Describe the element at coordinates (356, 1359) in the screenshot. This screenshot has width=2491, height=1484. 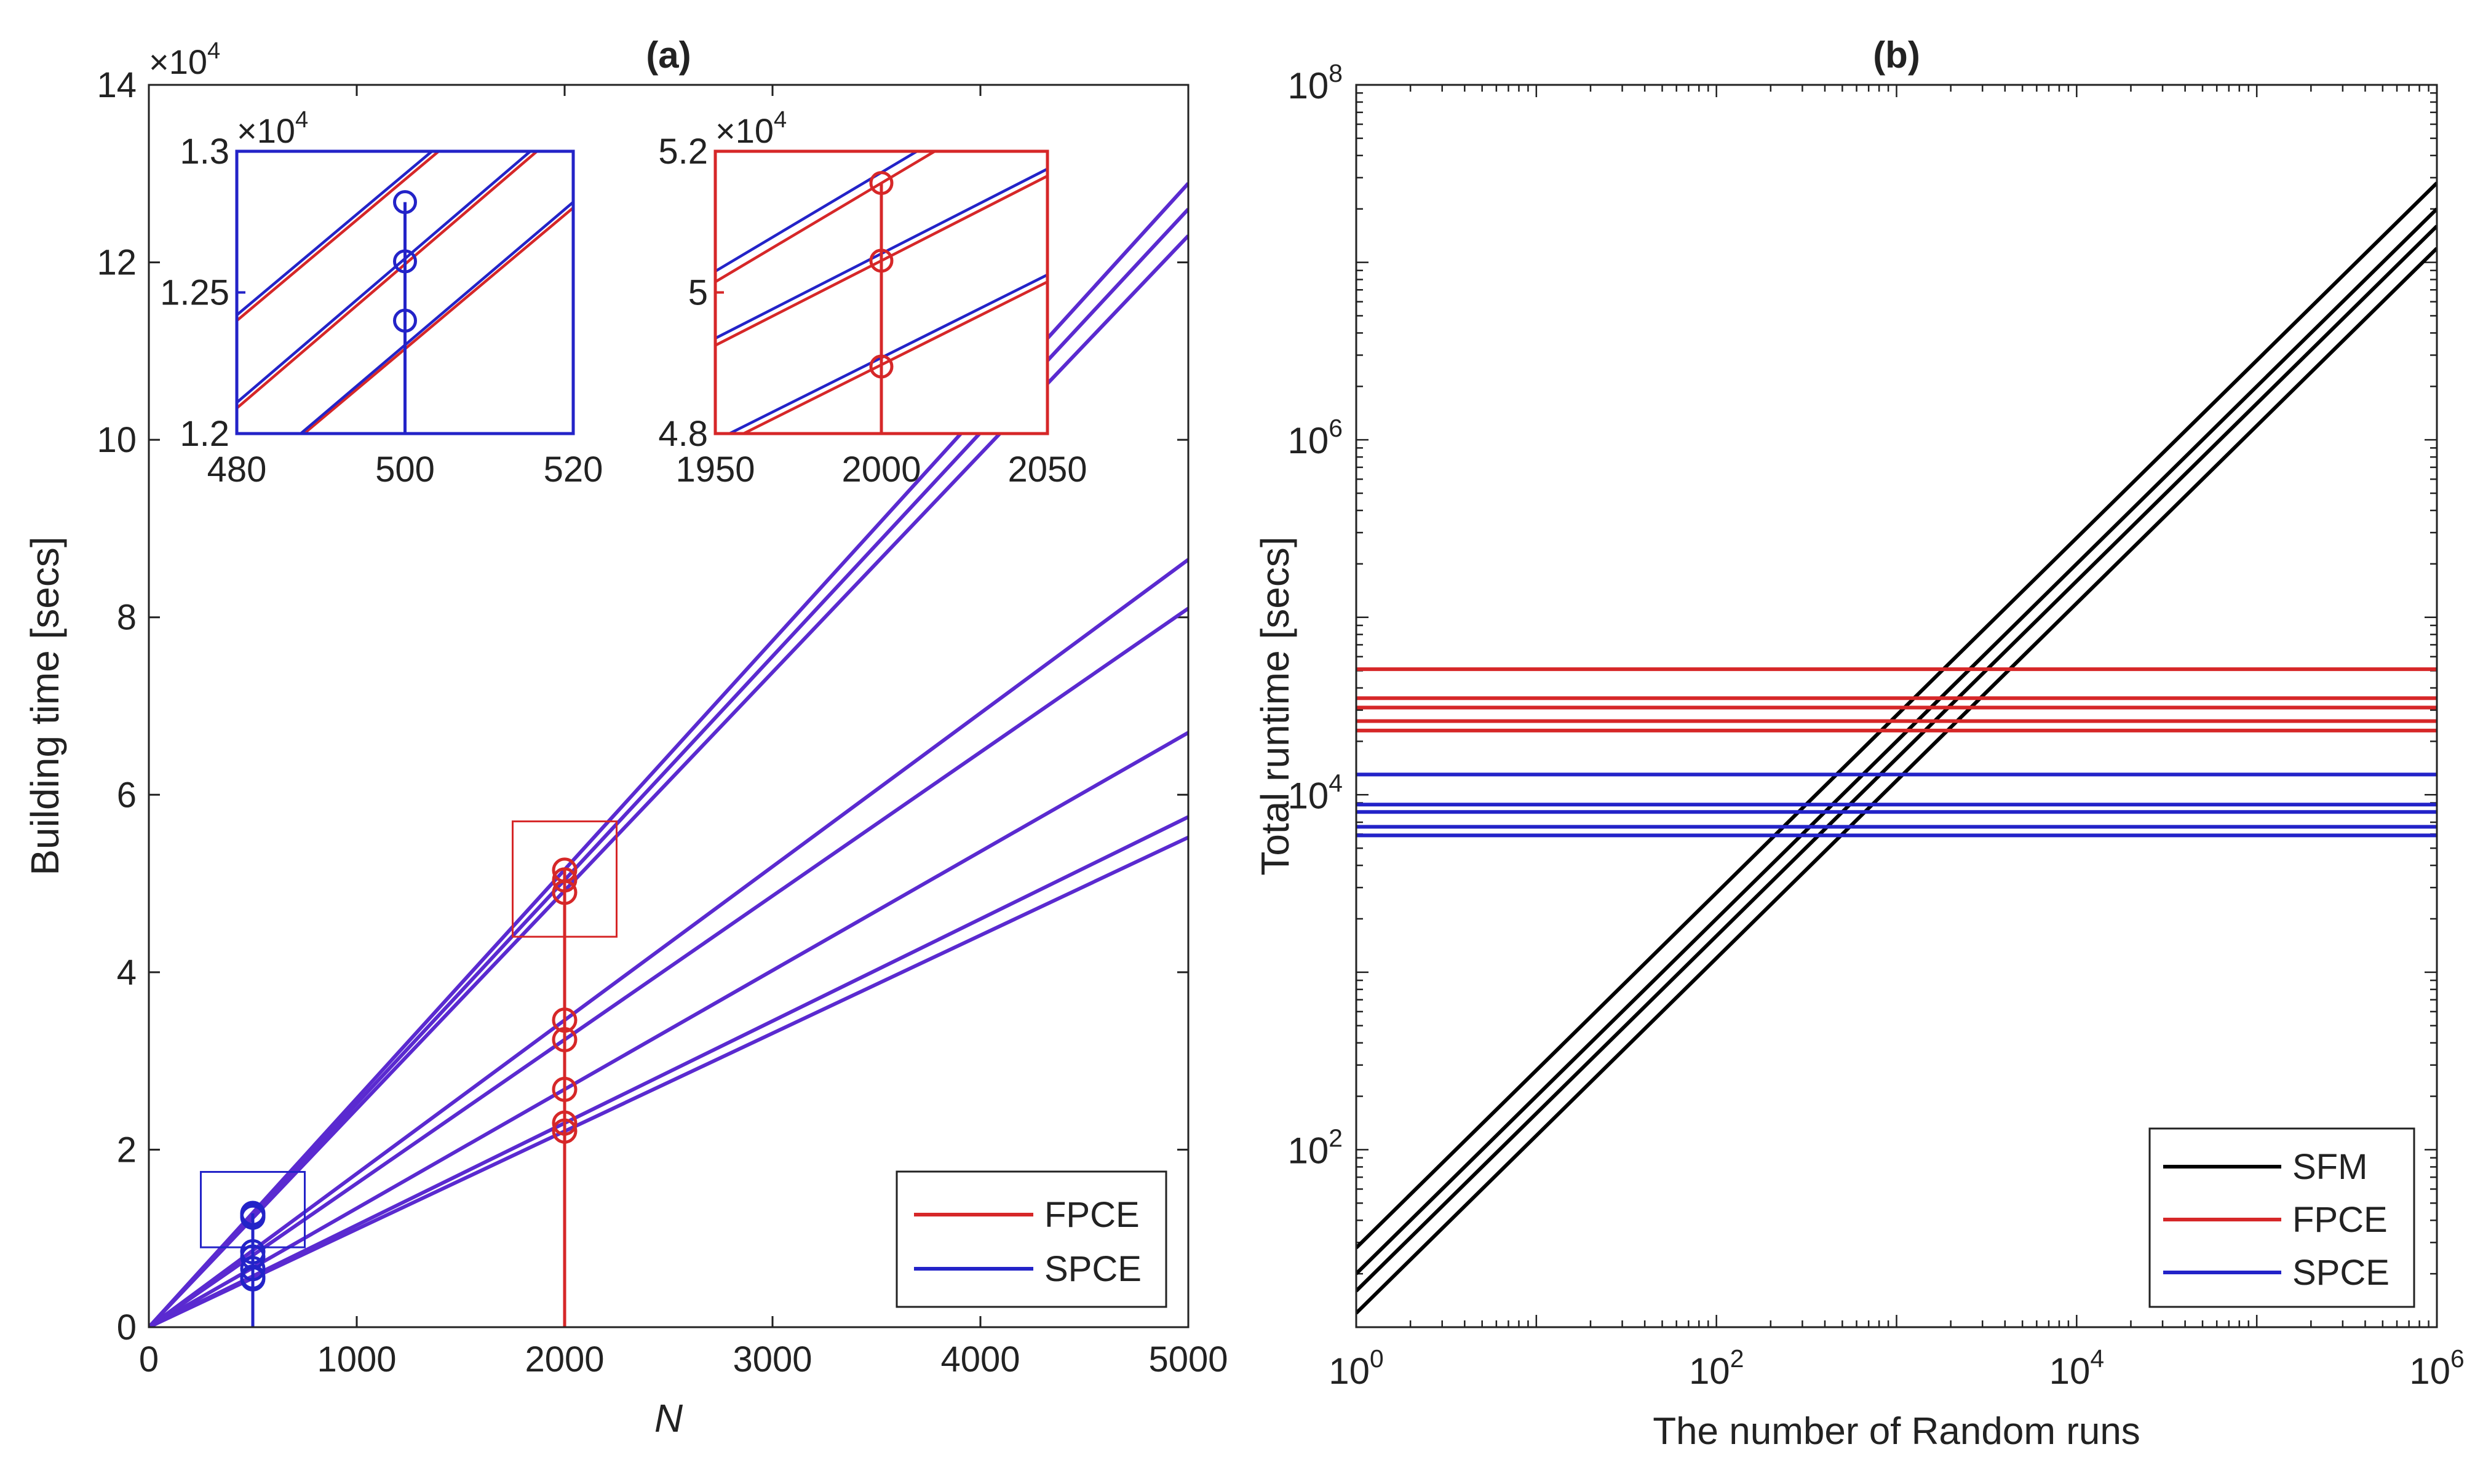
I see `x-tick-label: 1000` at that location.